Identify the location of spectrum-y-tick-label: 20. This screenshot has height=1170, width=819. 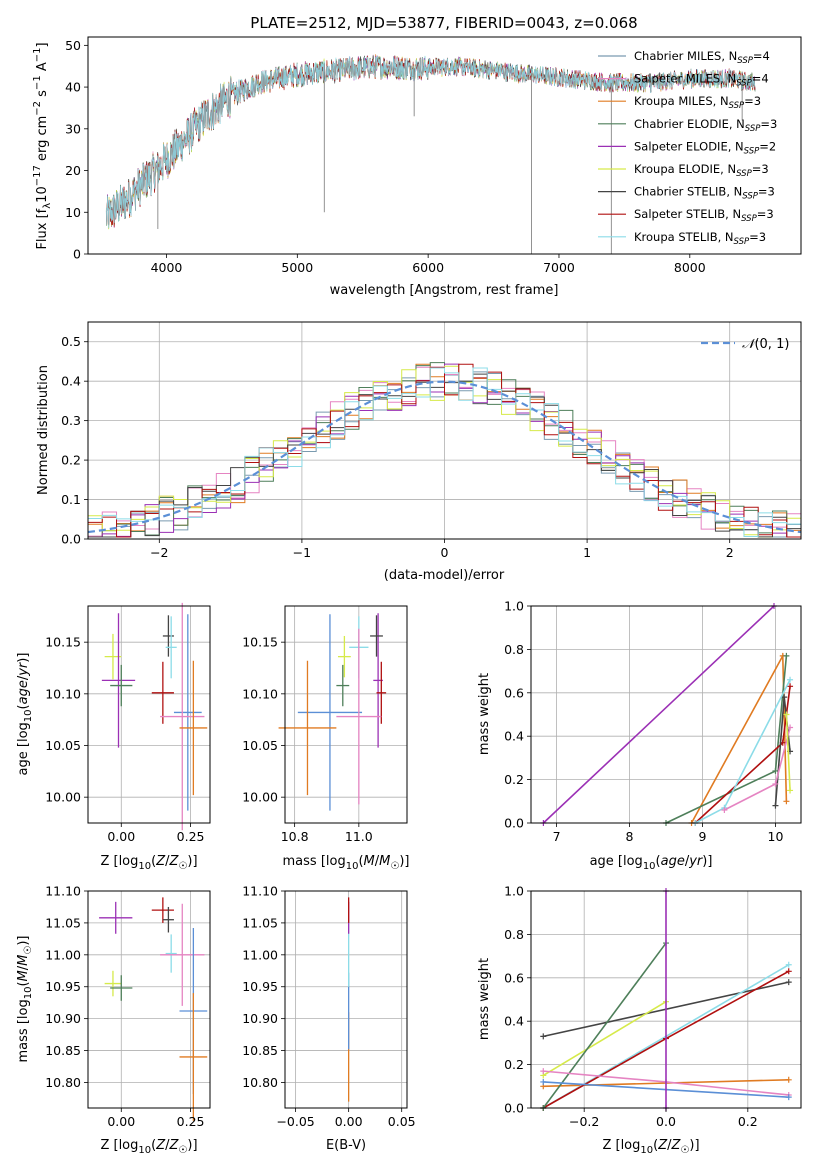
(73, 170).